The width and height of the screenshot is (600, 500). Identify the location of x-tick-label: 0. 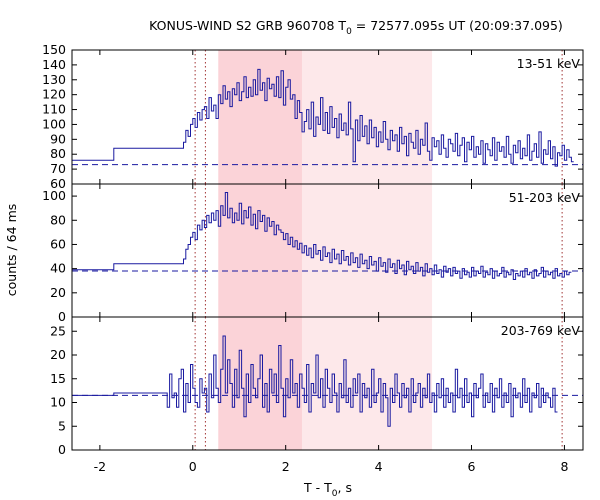
(193, 466).